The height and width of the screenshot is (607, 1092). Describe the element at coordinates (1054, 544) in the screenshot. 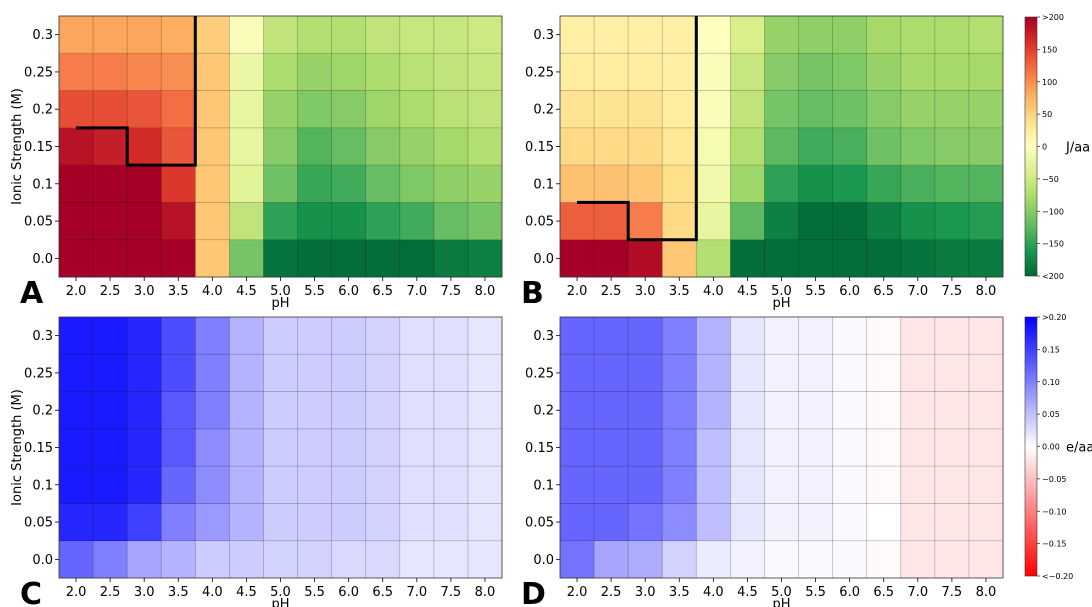

I see `colorbar-tick-label: −0.15` at that location.